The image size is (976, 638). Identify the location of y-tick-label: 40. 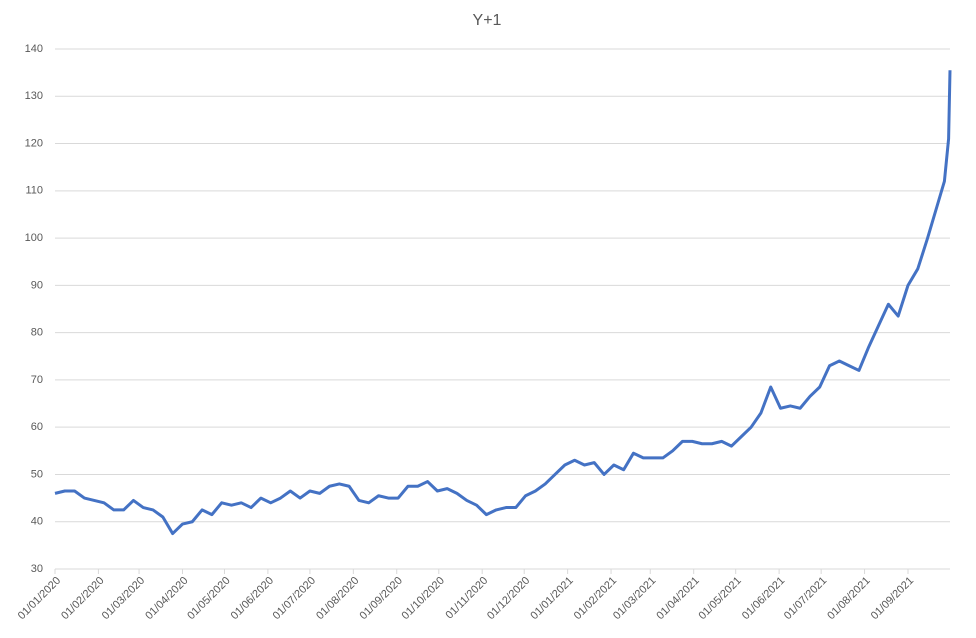
(37, 522).